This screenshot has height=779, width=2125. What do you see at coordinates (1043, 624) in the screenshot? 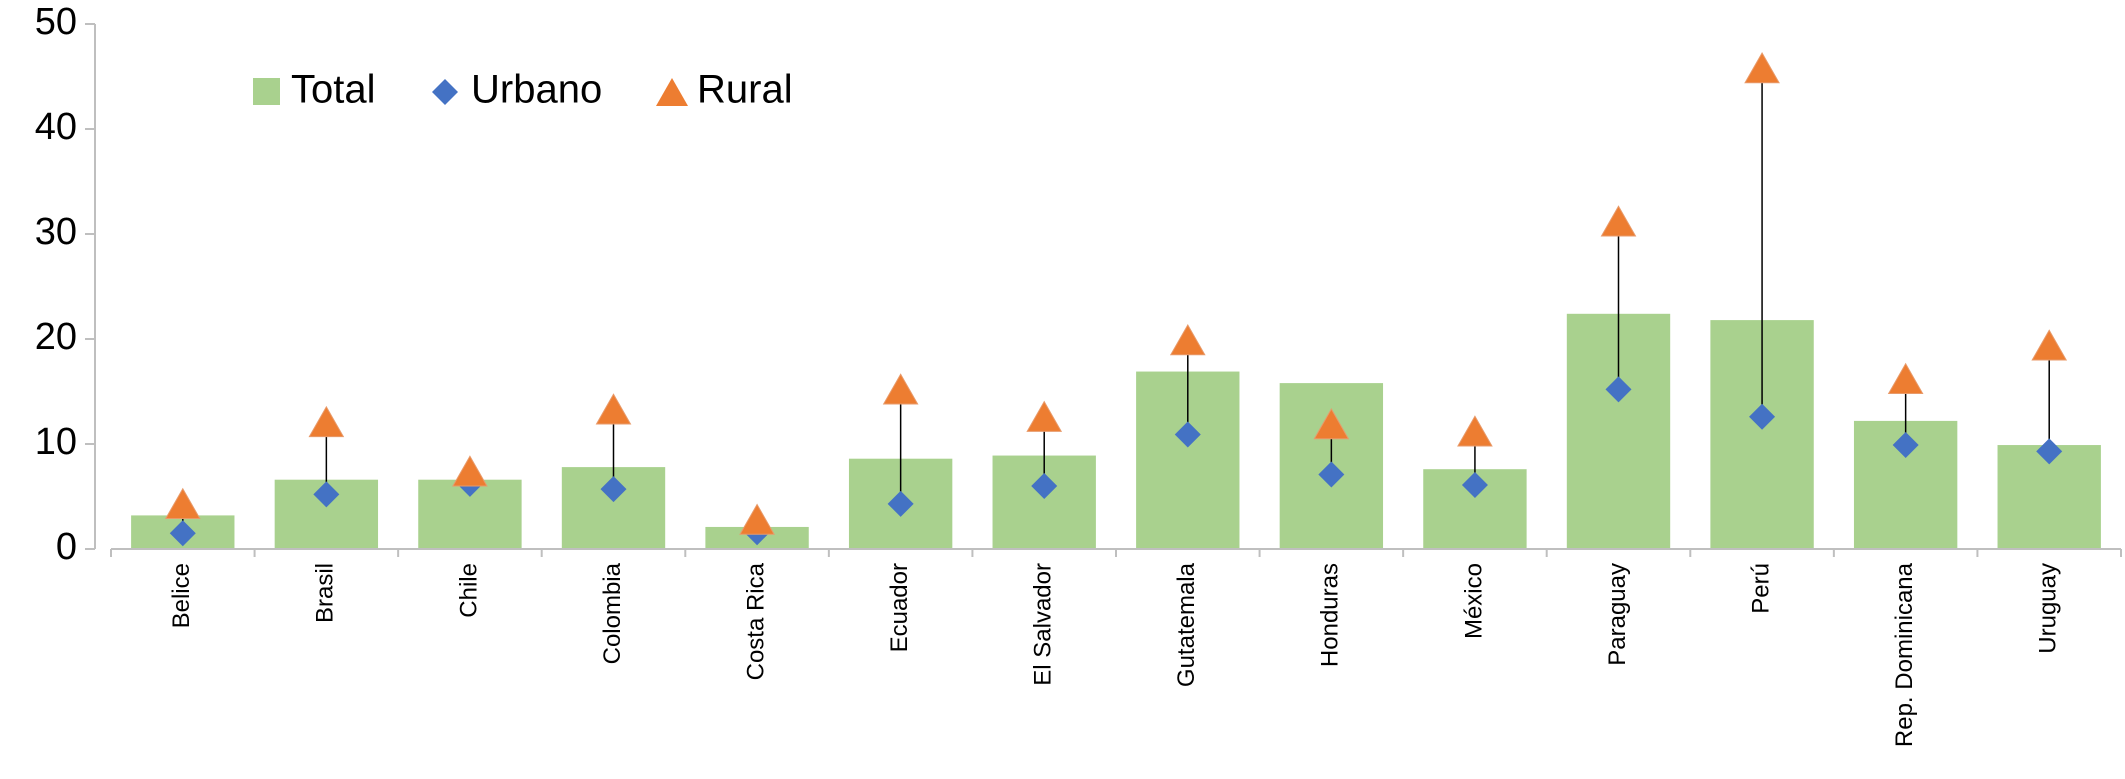
I see `x-tick-label: El Salvador` at bounding box center [1043, 624].